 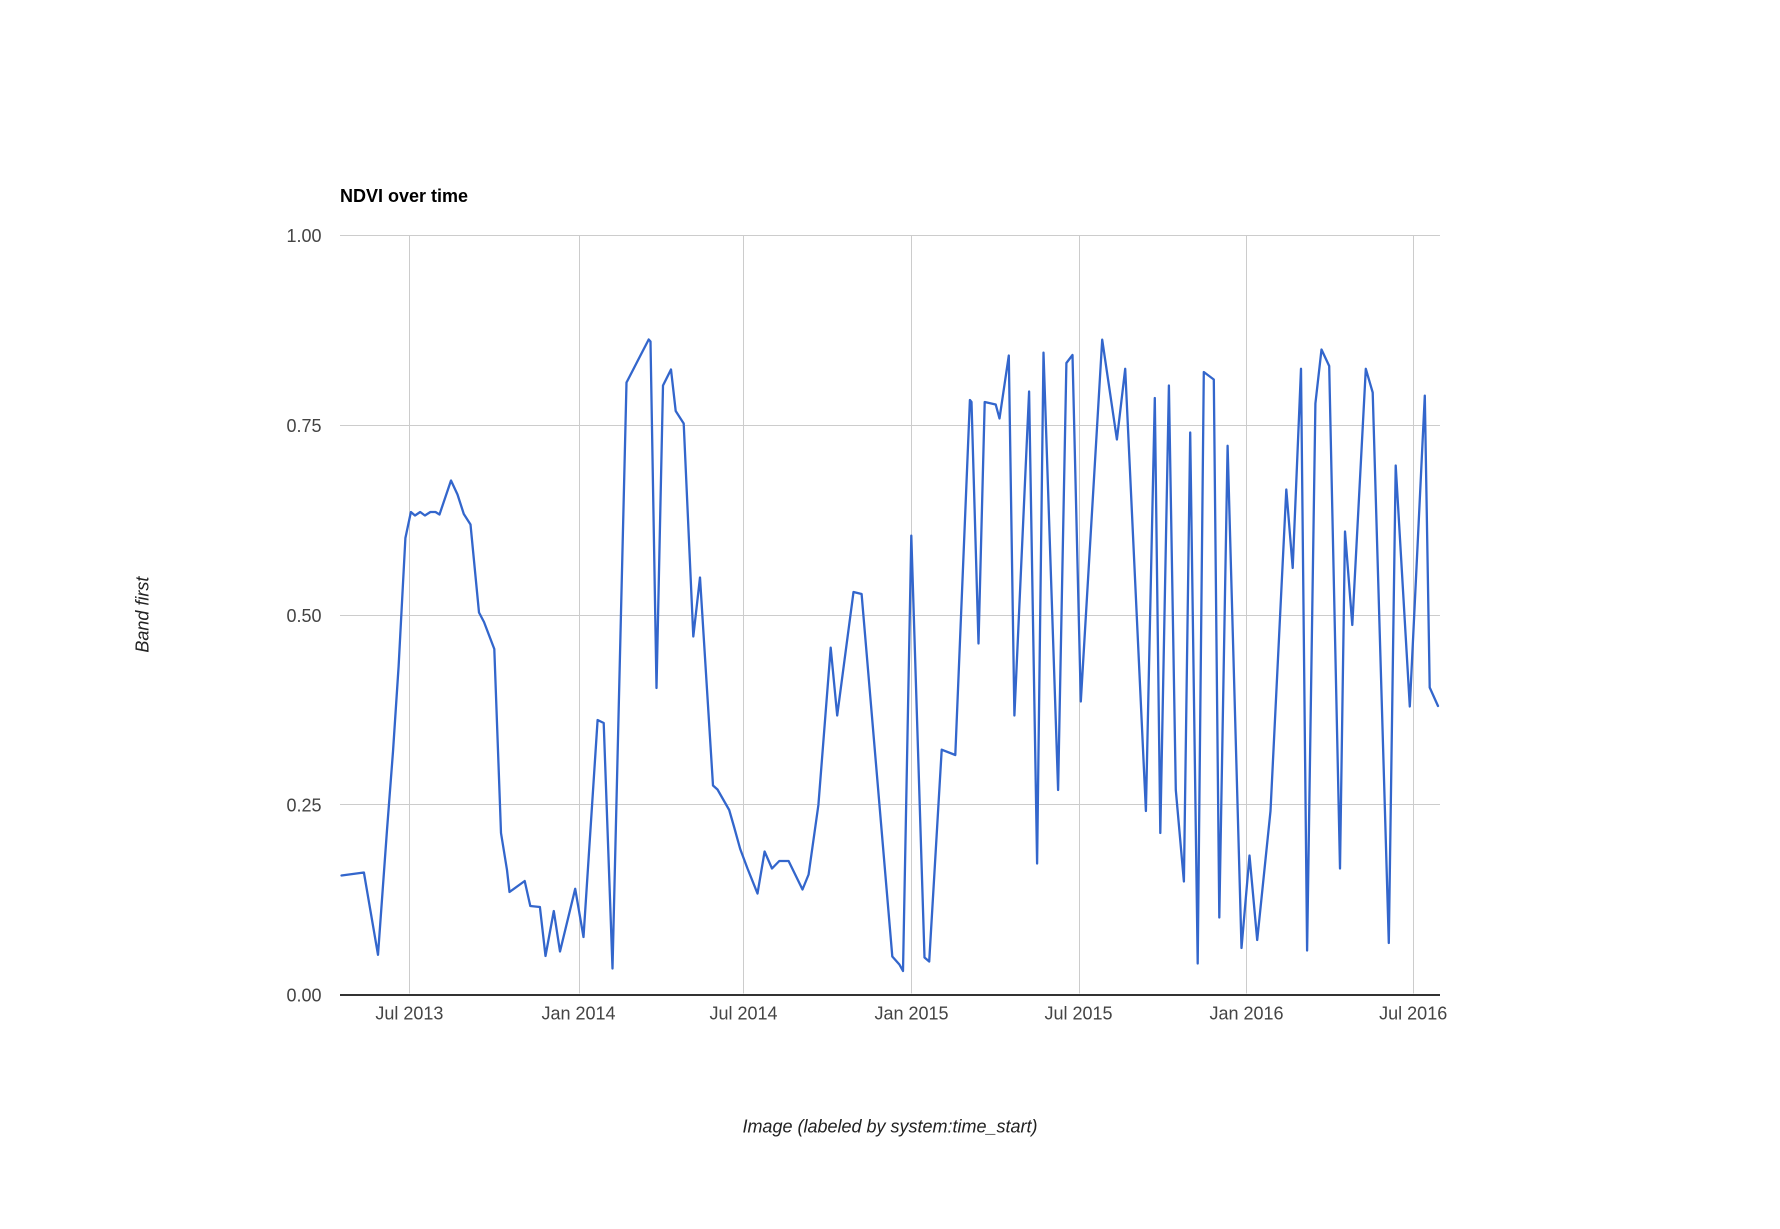 What do you see at coordinates (409, 1014) in the screenshot?
I see `svg-text: Jul 2013` at bounding box center [409, 1014].